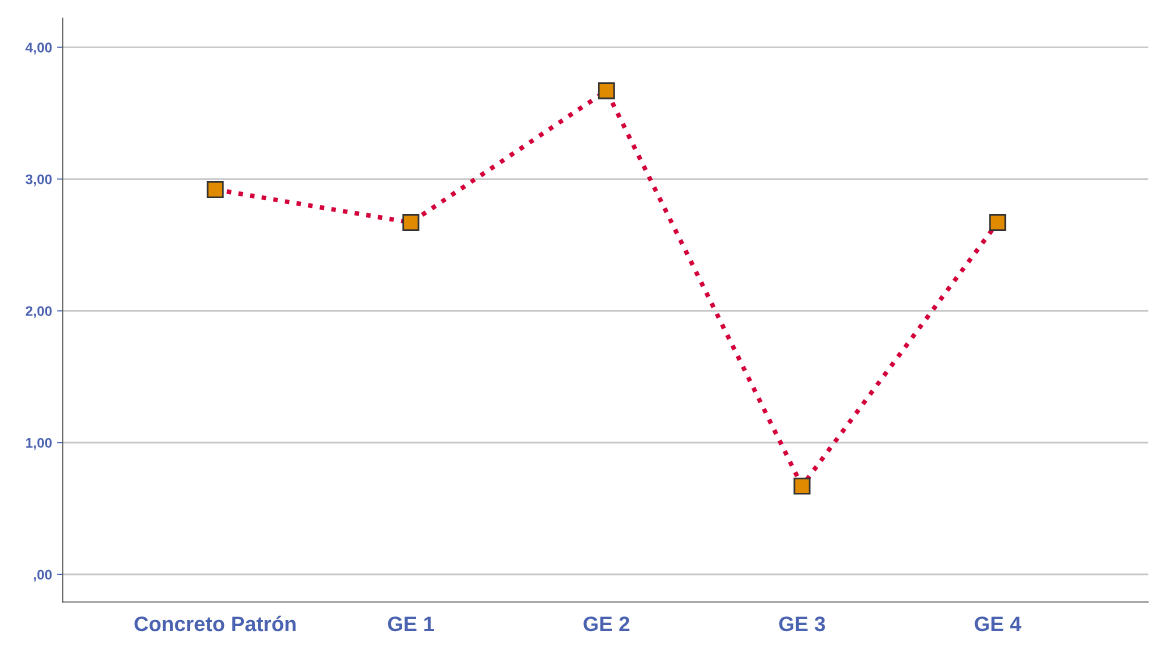 Image resolution: width=1161 pixels, height=653 pixels. Describe the element at coordinates (38, 48) in the screenshot. I see `y-tick-label: 4,00` at that location.